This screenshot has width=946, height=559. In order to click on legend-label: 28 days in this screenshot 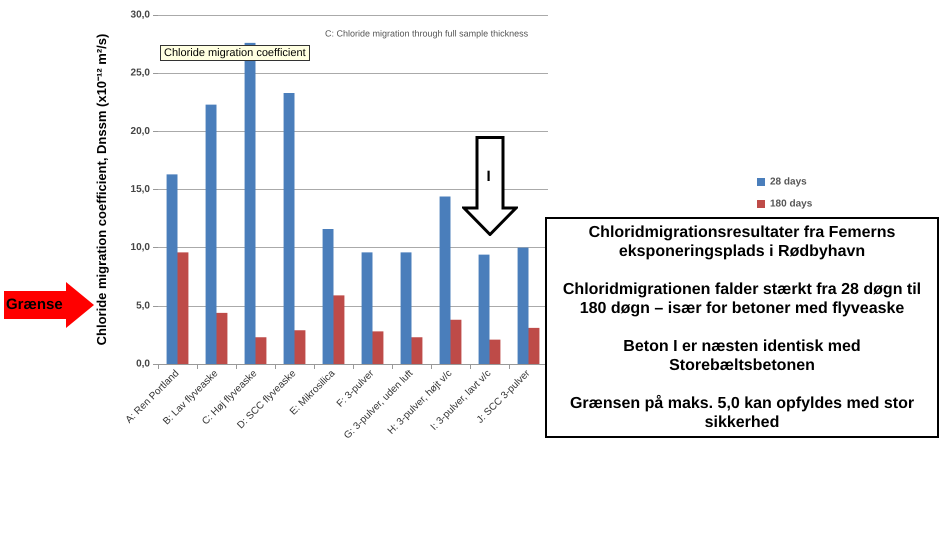, I will do `click(789, 182)`.